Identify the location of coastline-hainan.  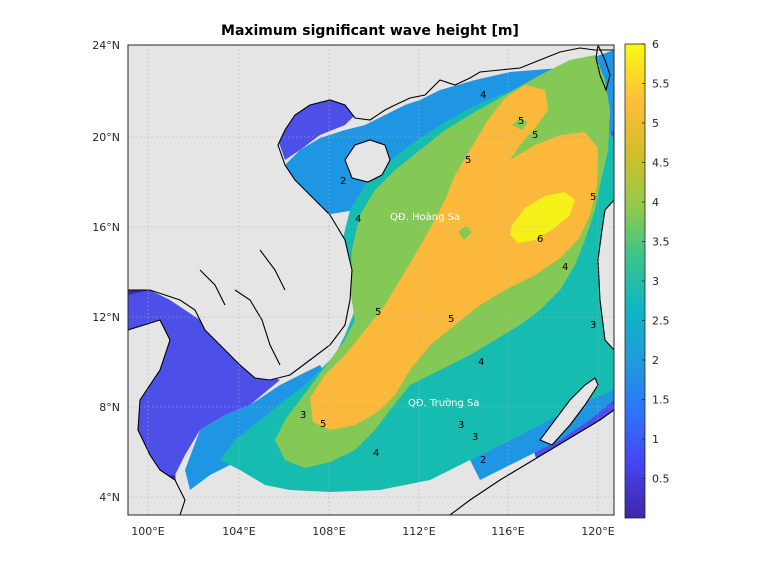
(367, 161).